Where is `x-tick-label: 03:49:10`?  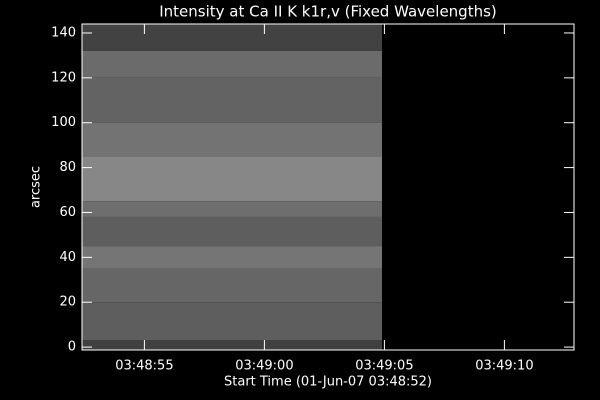
x-tick-label: 03:49:10 is located at coordinates (504, 366).